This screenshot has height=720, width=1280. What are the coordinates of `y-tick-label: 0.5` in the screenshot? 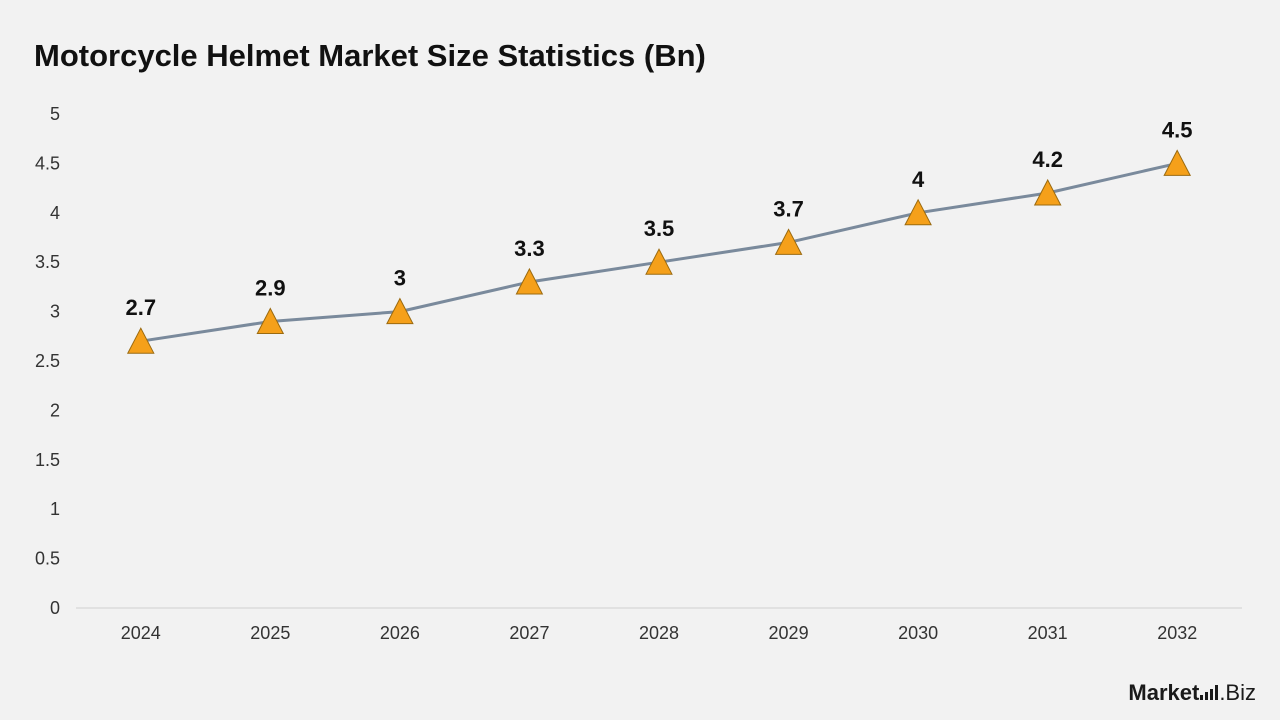 It's located at (47, 559).